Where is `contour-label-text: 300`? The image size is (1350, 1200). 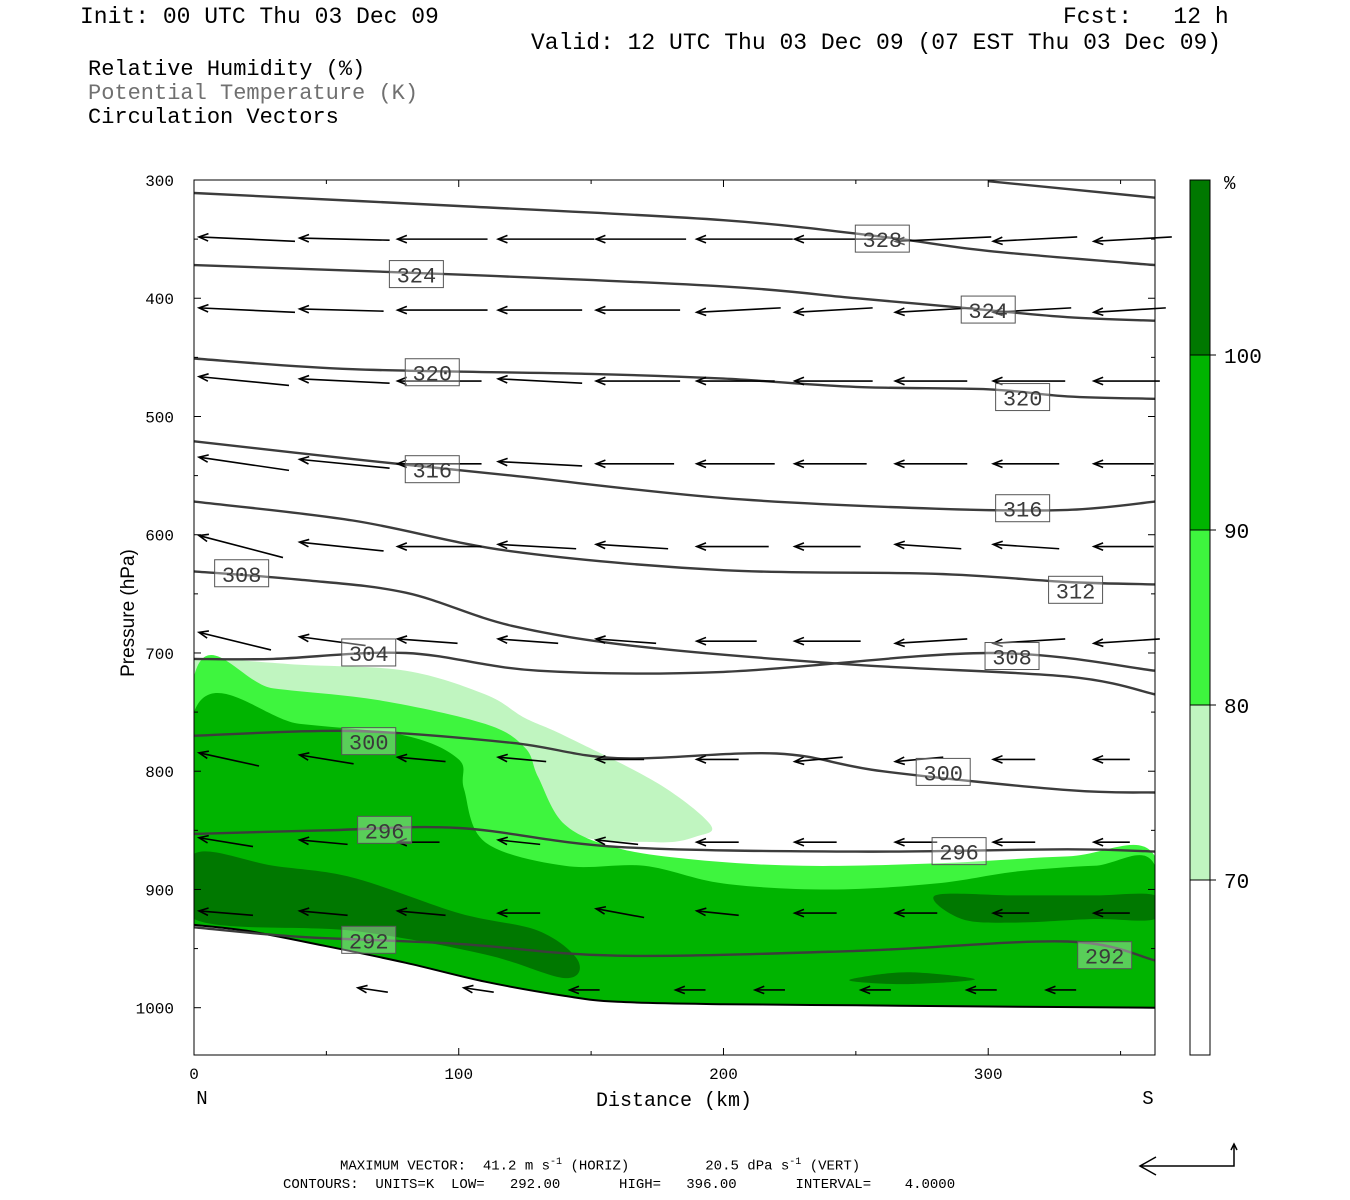
contour-label-text: 300 is located at coordinates (369, 744).